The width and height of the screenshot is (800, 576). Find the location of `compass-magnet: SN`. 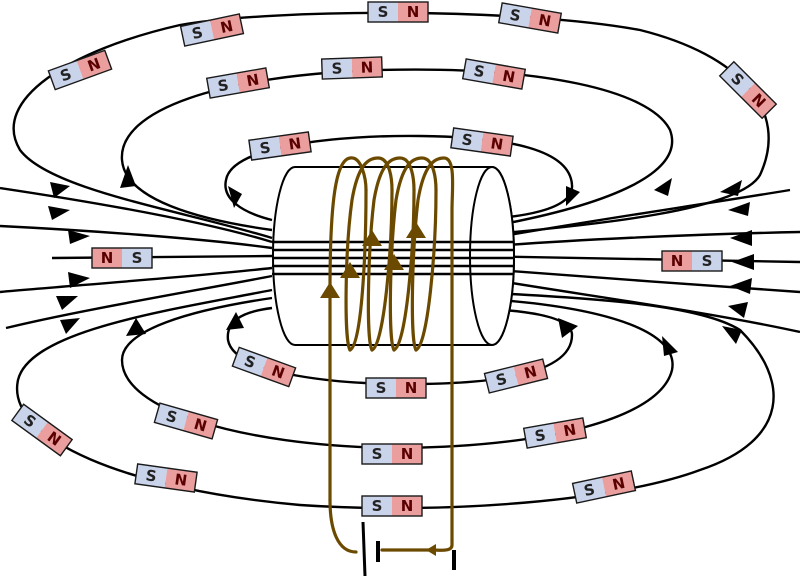

compass-magnet: SN is located at coordinates (748, 90).